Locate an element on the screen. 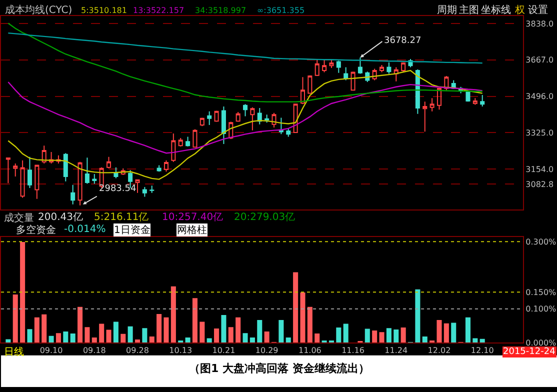 Image resolution: width=557 pixels, height=392 pixels. y-tick-label: 0.300% is located at coordinates (541, 241).